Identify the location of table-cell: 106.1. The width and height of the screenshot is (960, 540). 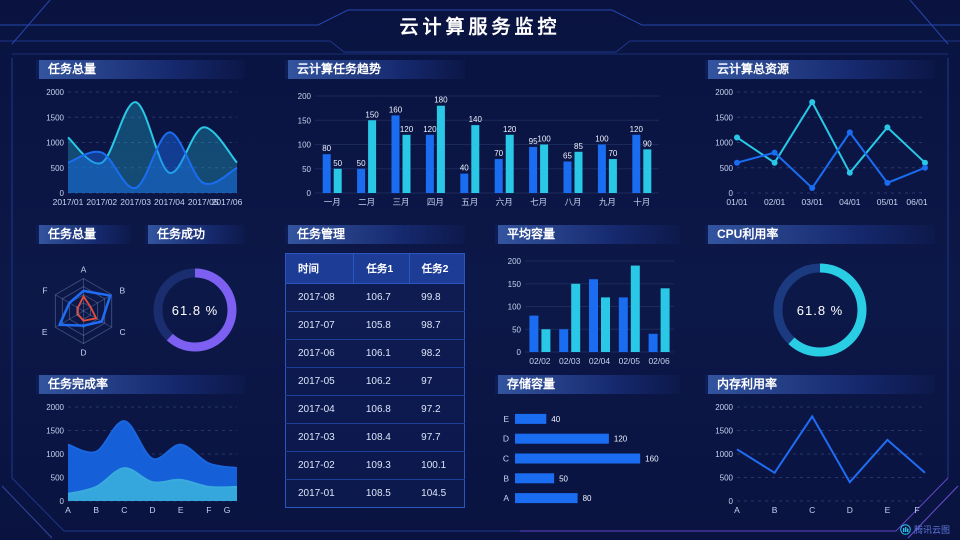
(381, 353).